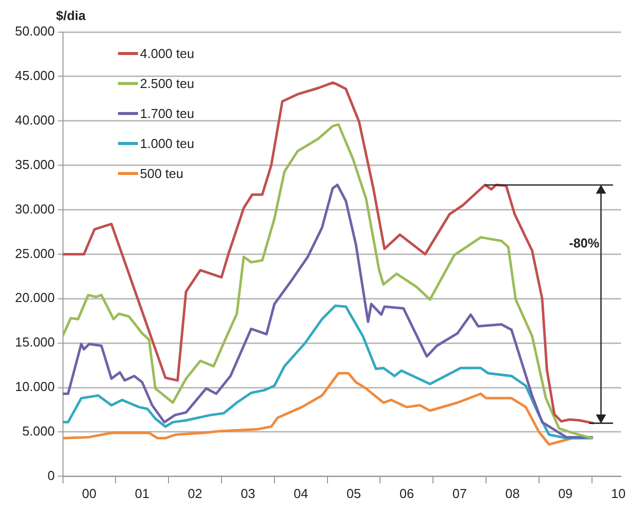 The height and width of the screenshot is (517, 637). What do you see at coordinates (34, 31) in the screenshot?
I see `y-tick-label: 50.000` at bounding box center [34, 31].